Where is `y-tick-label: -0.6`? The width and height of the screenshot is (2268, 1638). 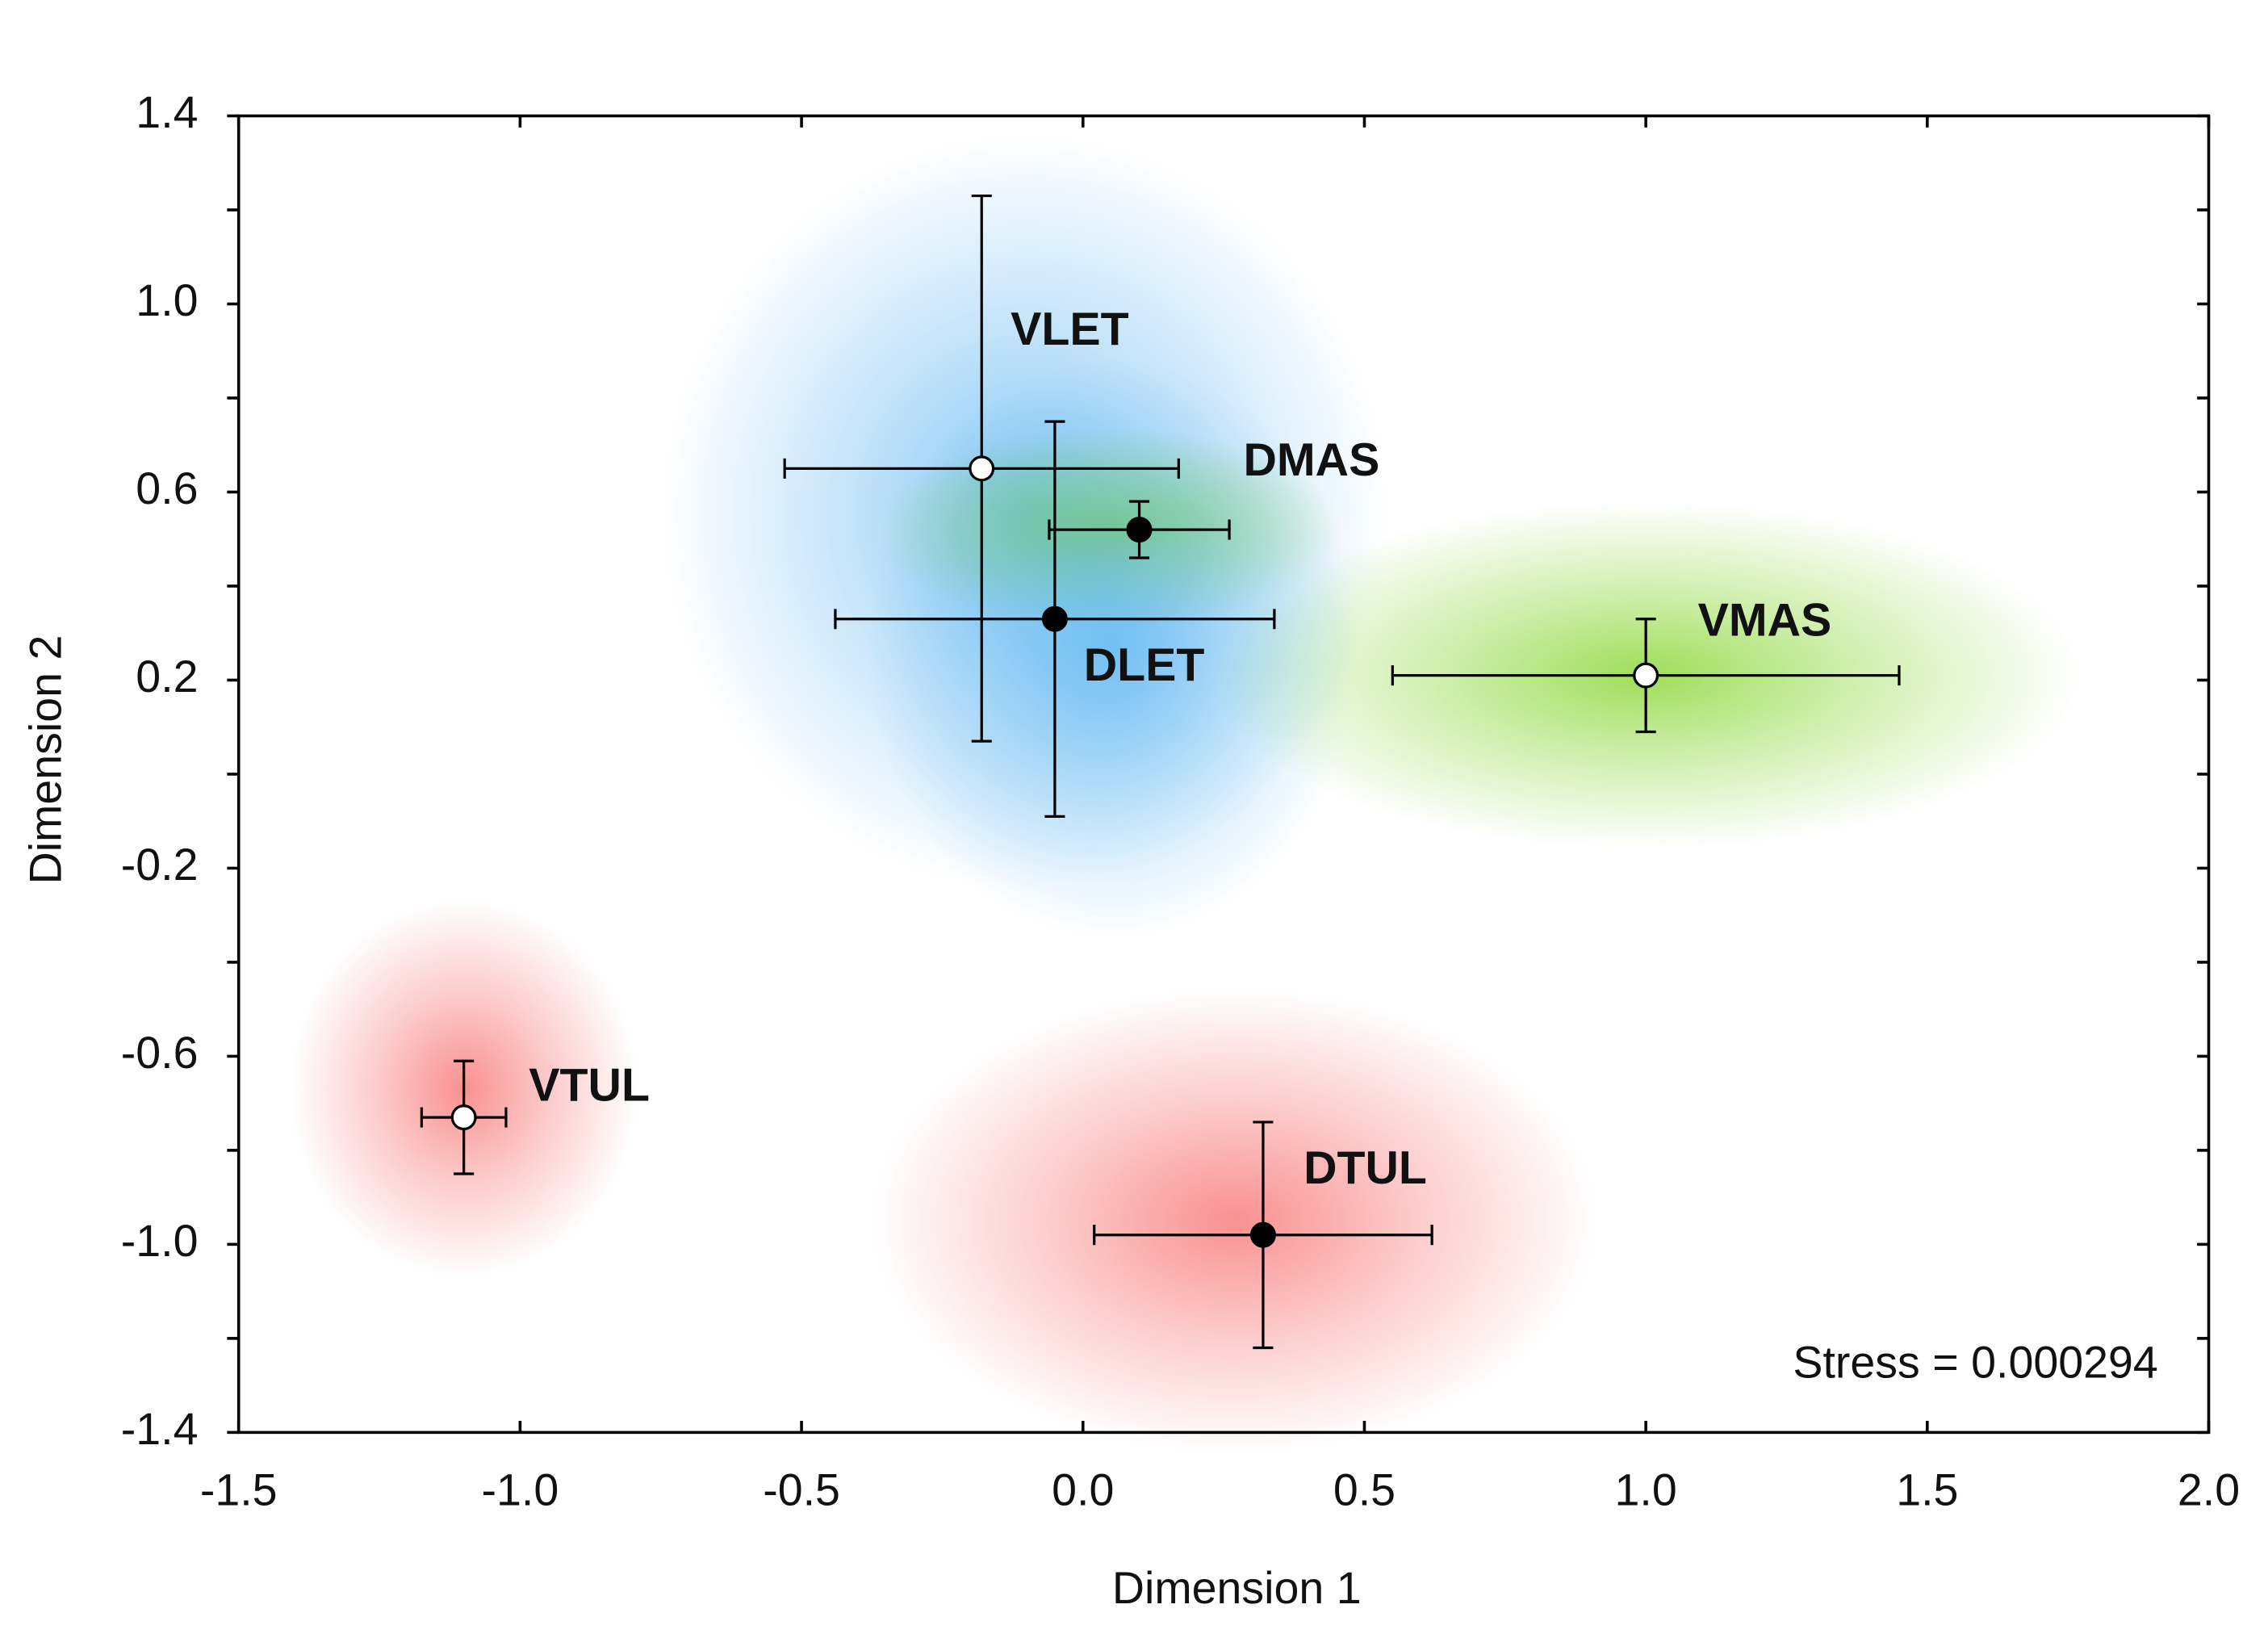 y-tick-label: -0.6 is located at coordinates (160, 1053).